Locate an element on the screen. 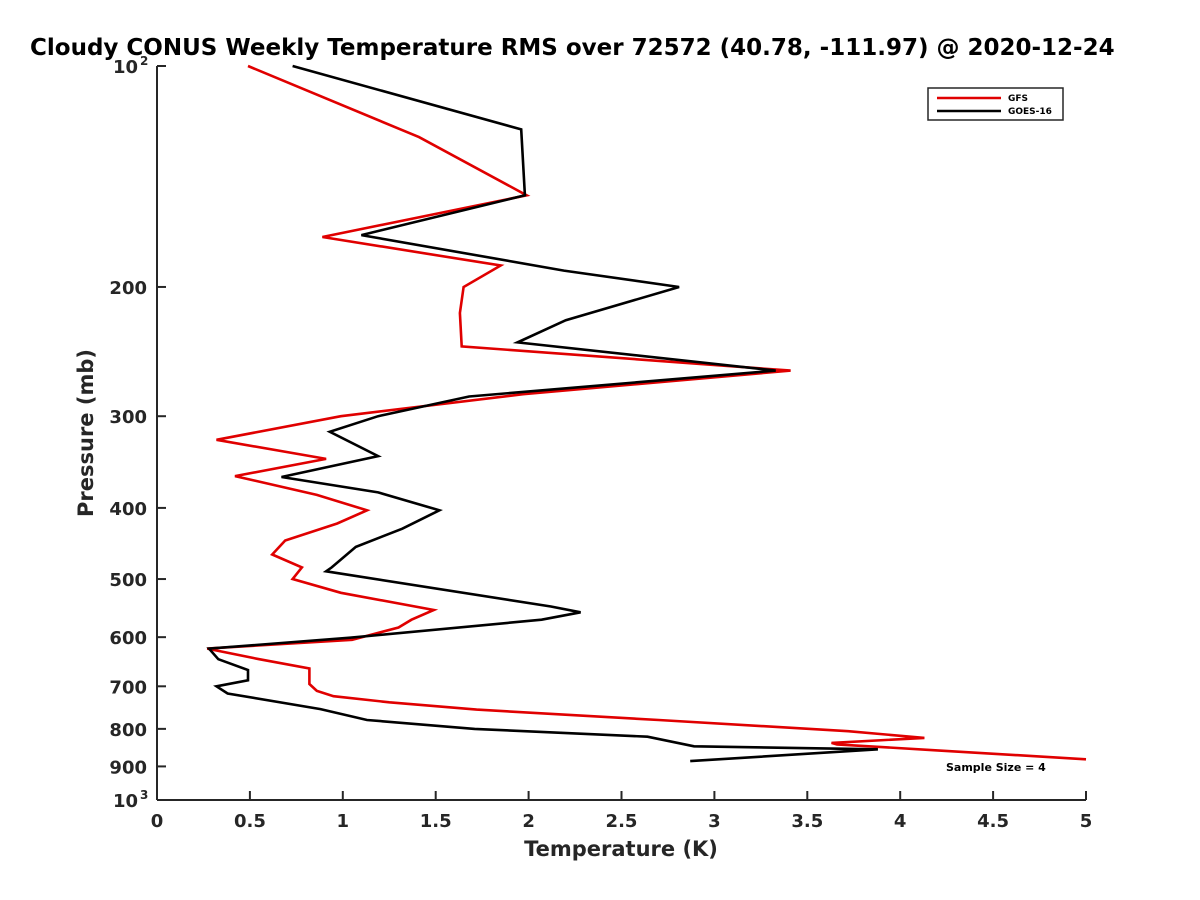 The image size is (1200, 900). legend-box is located at coordinates (995, 104).